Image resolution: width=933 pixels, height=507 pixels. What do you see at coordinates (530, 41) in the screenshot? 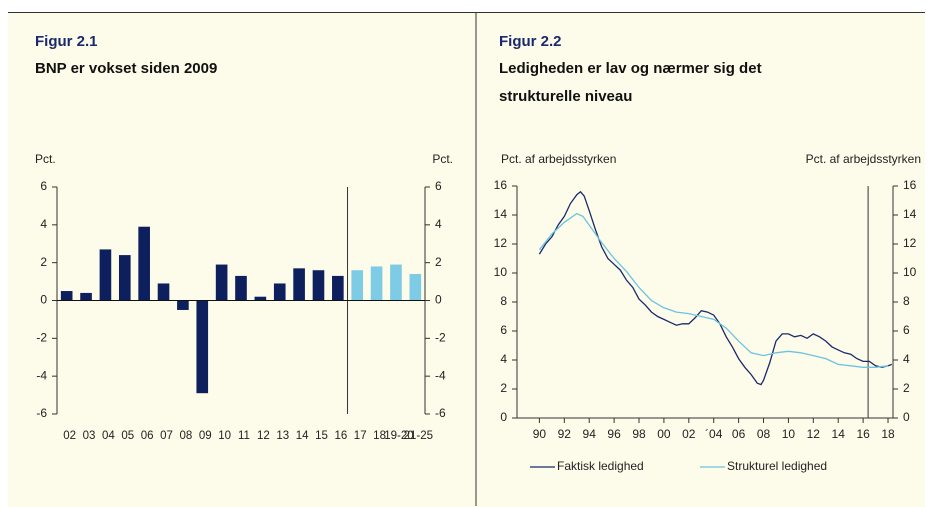
I see `figure-label: Figur 2.2` at bounding box center [530, 41].